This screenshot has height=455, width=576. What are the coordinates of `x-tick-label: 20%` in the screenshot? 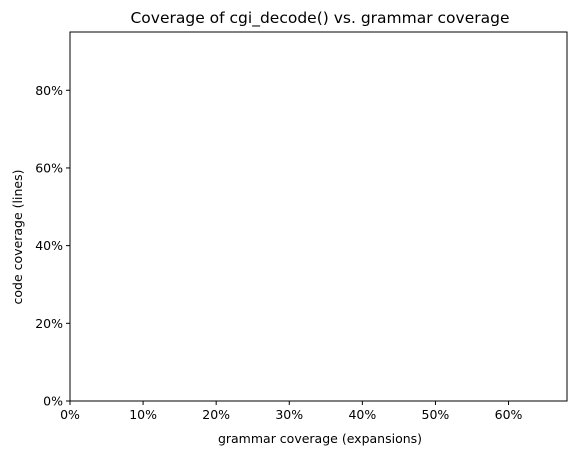 It's located at (216, 414).